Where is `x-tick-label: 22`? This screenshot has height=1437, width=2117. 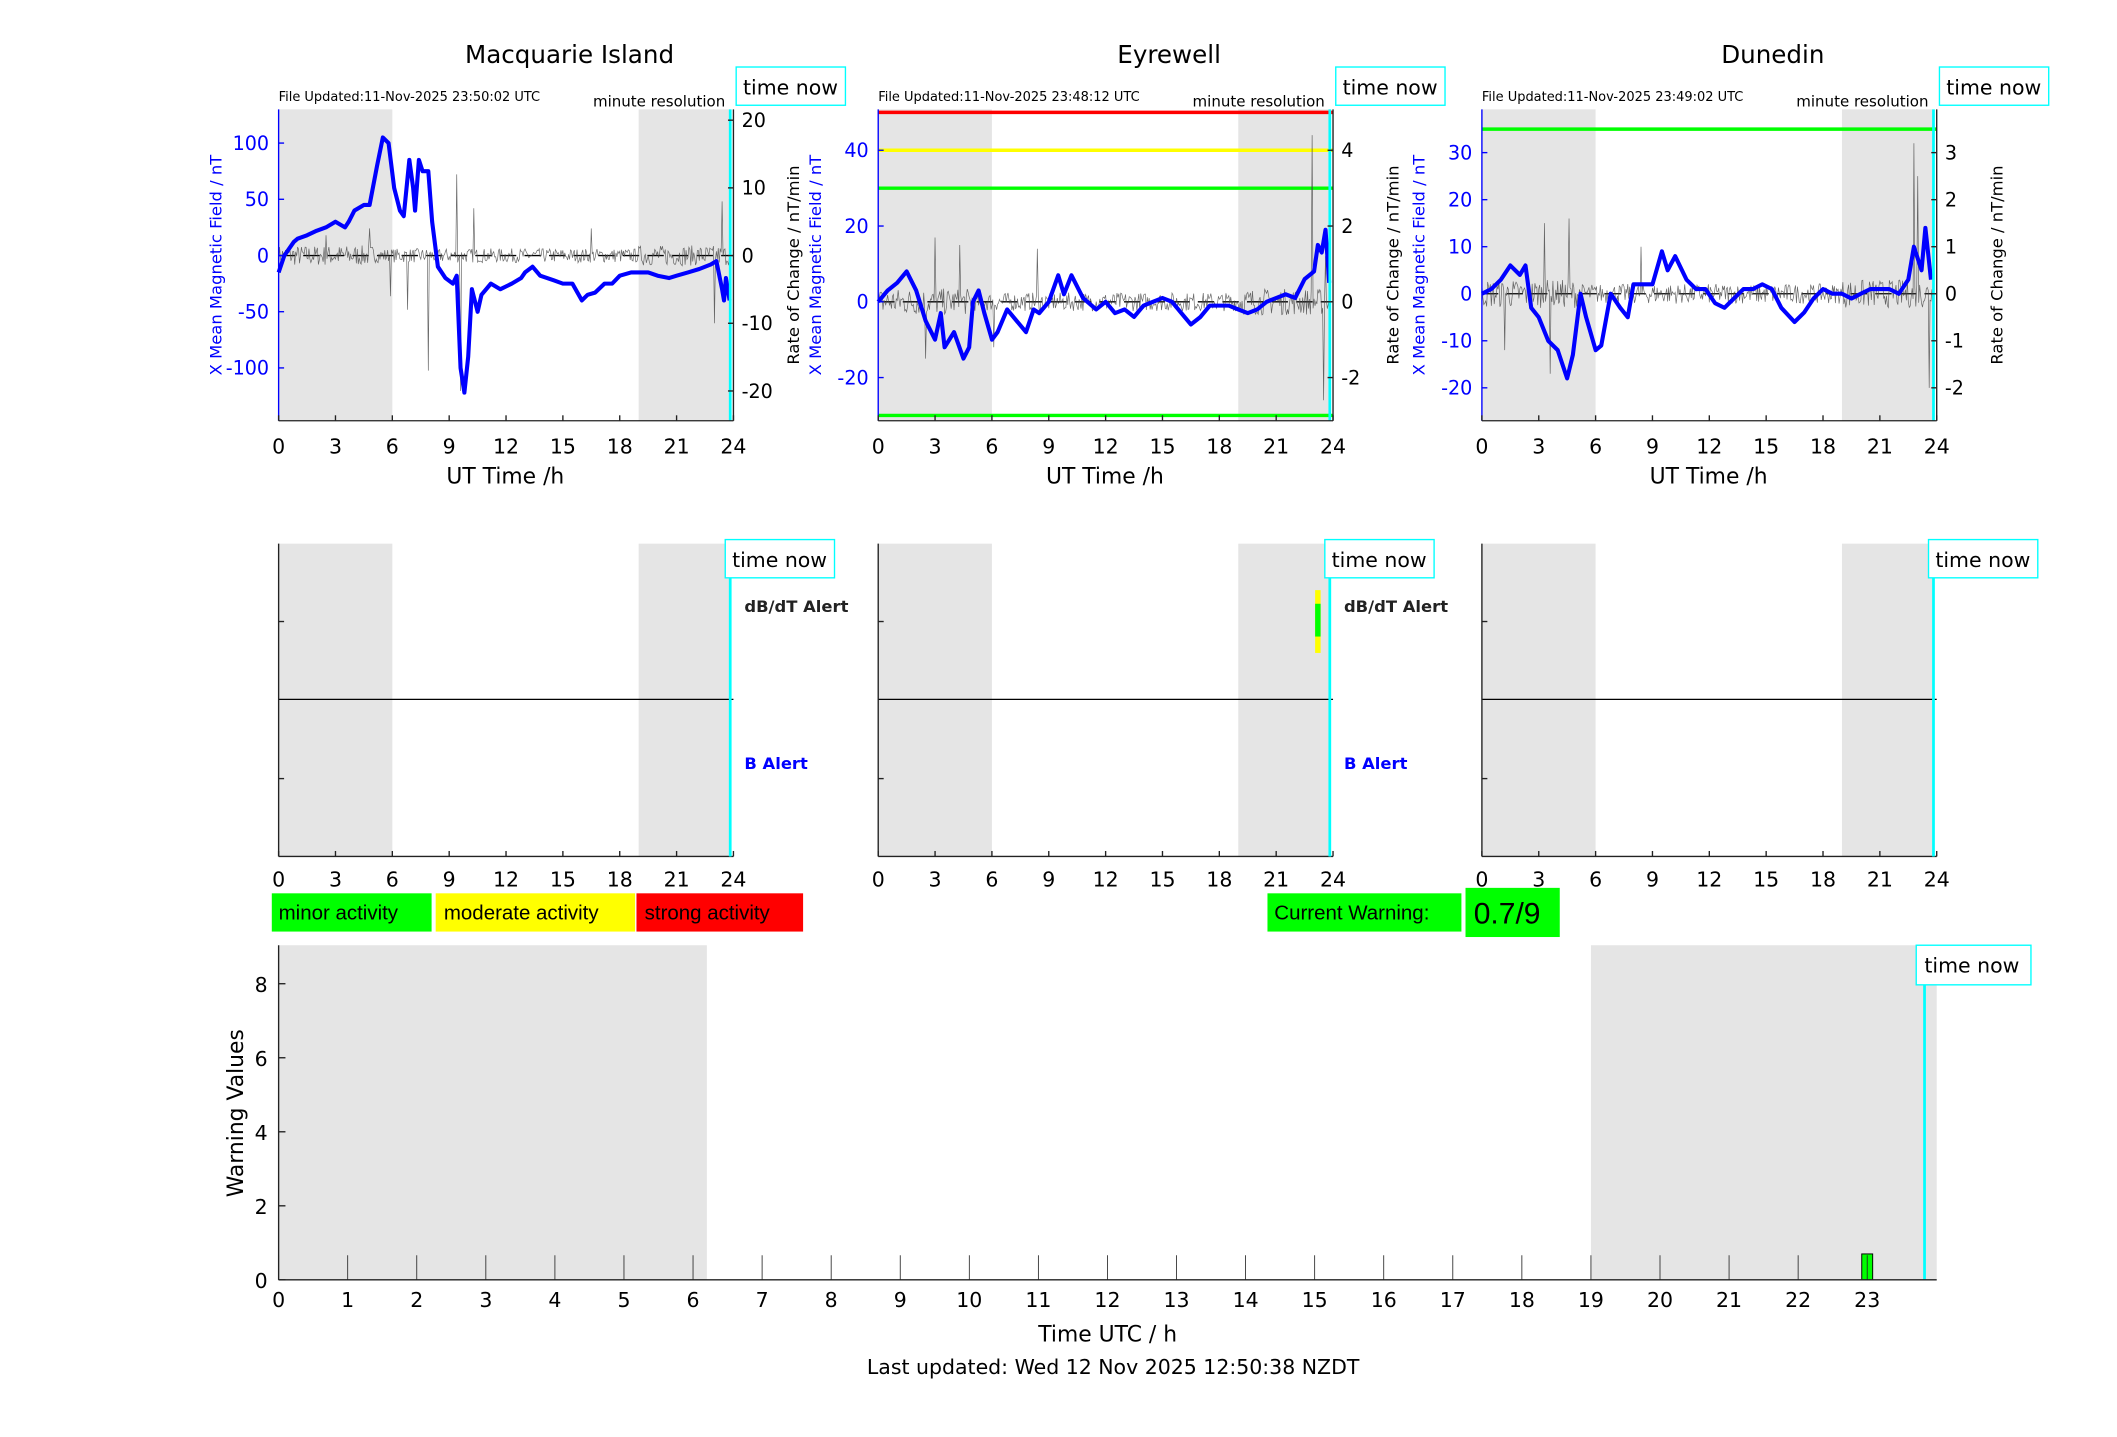 x-tick-label: 22 is located at coordinates (1798, 1300).